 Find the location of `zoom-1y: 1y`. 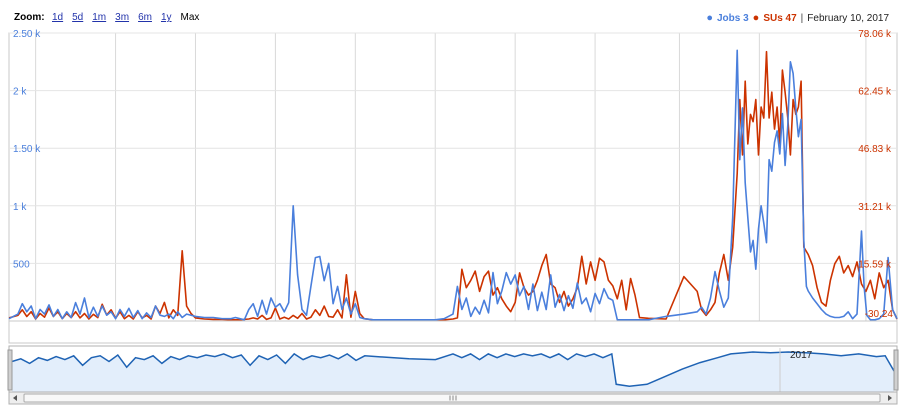

zoom-1y: 1y is located at coordinates (166, 17).